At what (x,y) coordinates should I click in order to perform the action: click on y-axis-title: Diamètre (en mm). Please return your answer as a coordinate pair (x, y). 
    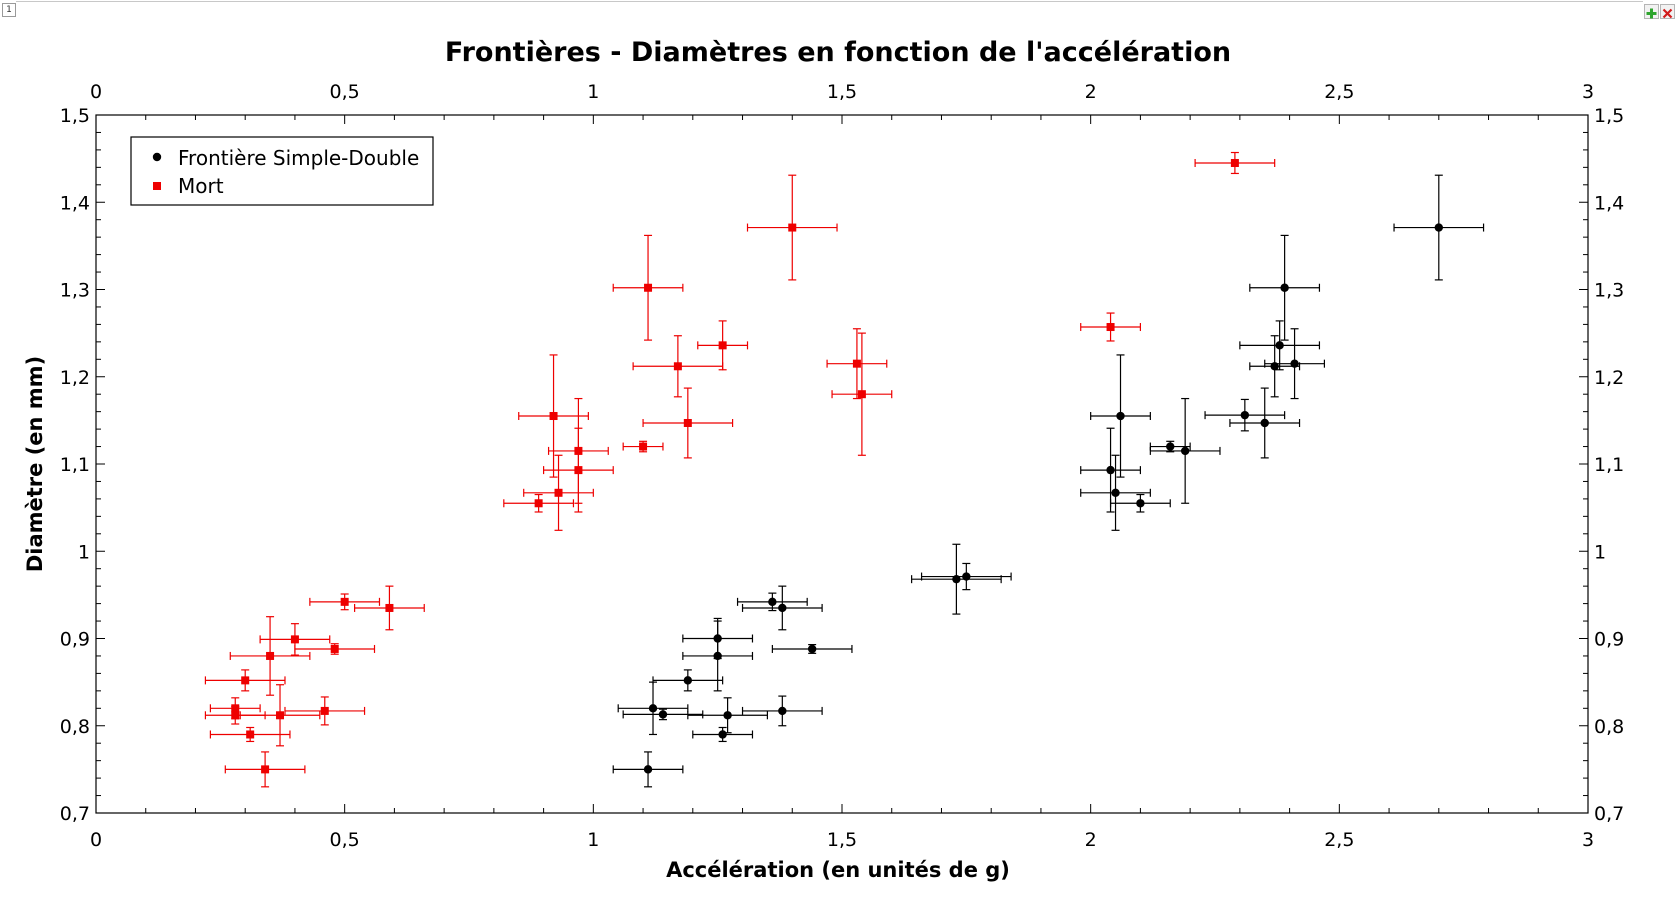
    Looking at the image, I should click on (35, 464).